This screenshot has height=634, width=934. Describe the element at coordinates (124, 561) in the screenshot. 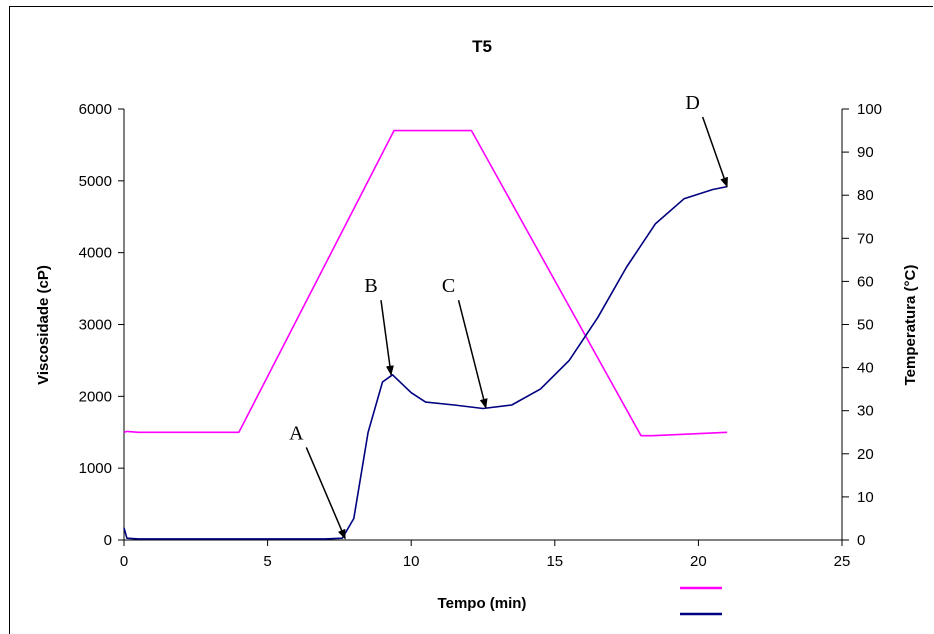

I see `x-tick-label: 0` at that location.